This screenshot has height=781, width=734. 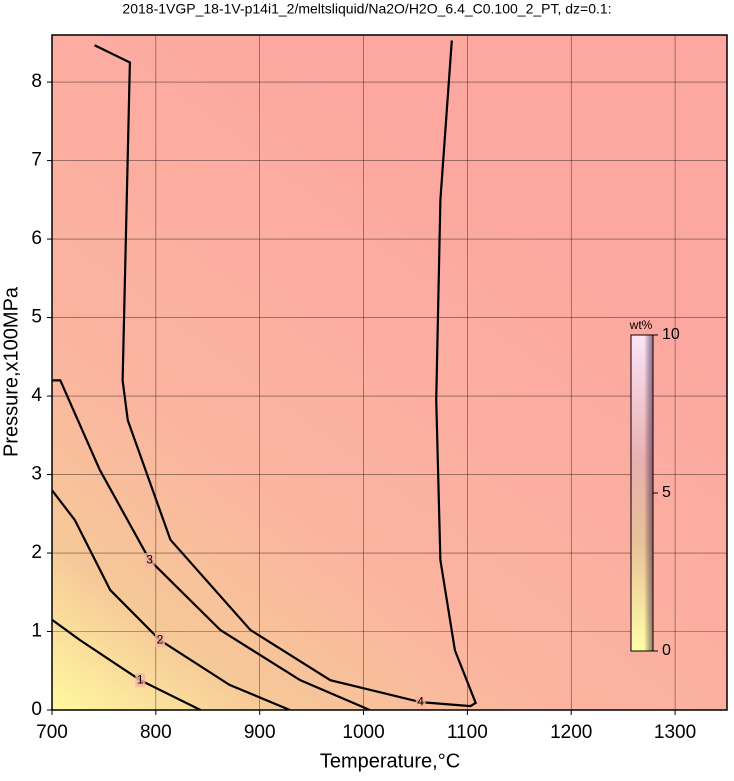 I want to click on x-tick-label: 700, so click(x=52, y=732).